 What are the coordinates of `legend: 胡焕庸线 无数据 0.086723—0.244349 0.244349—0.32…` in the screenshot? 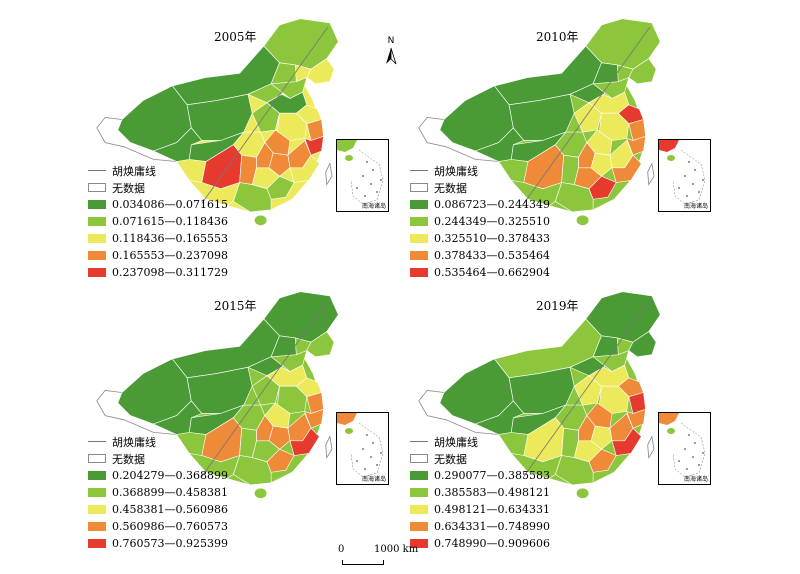 It's located at (480, 221).